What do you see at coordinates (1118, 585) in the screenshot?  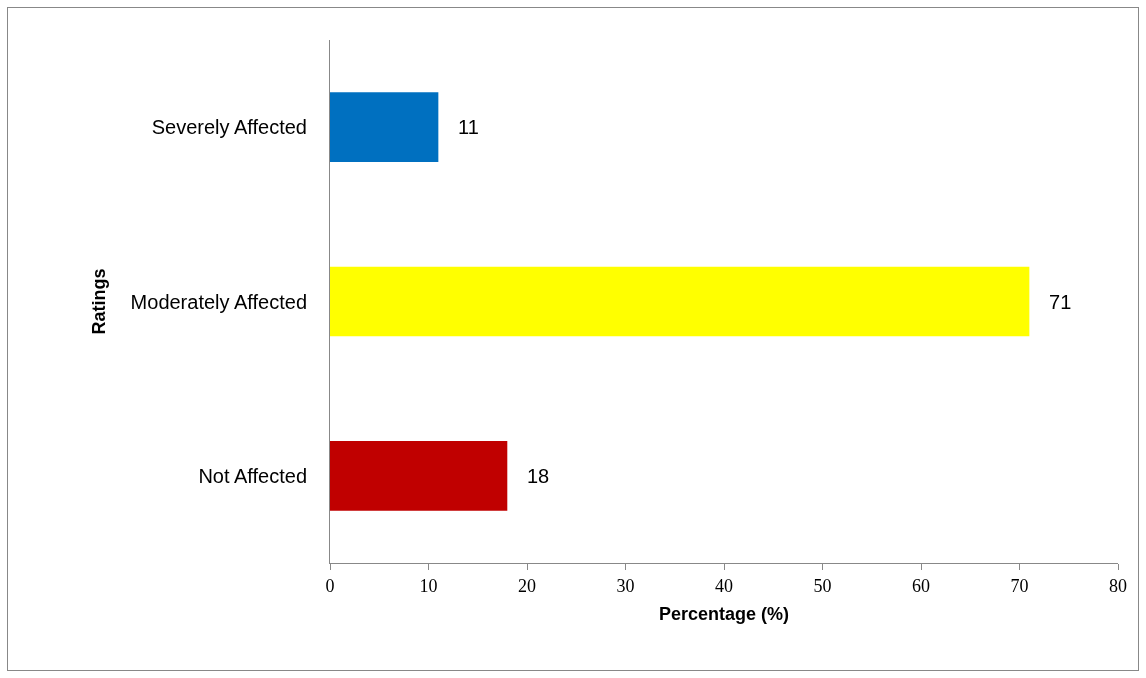 I see `x-tick-label: 80` at bounding box center [1118, 585].